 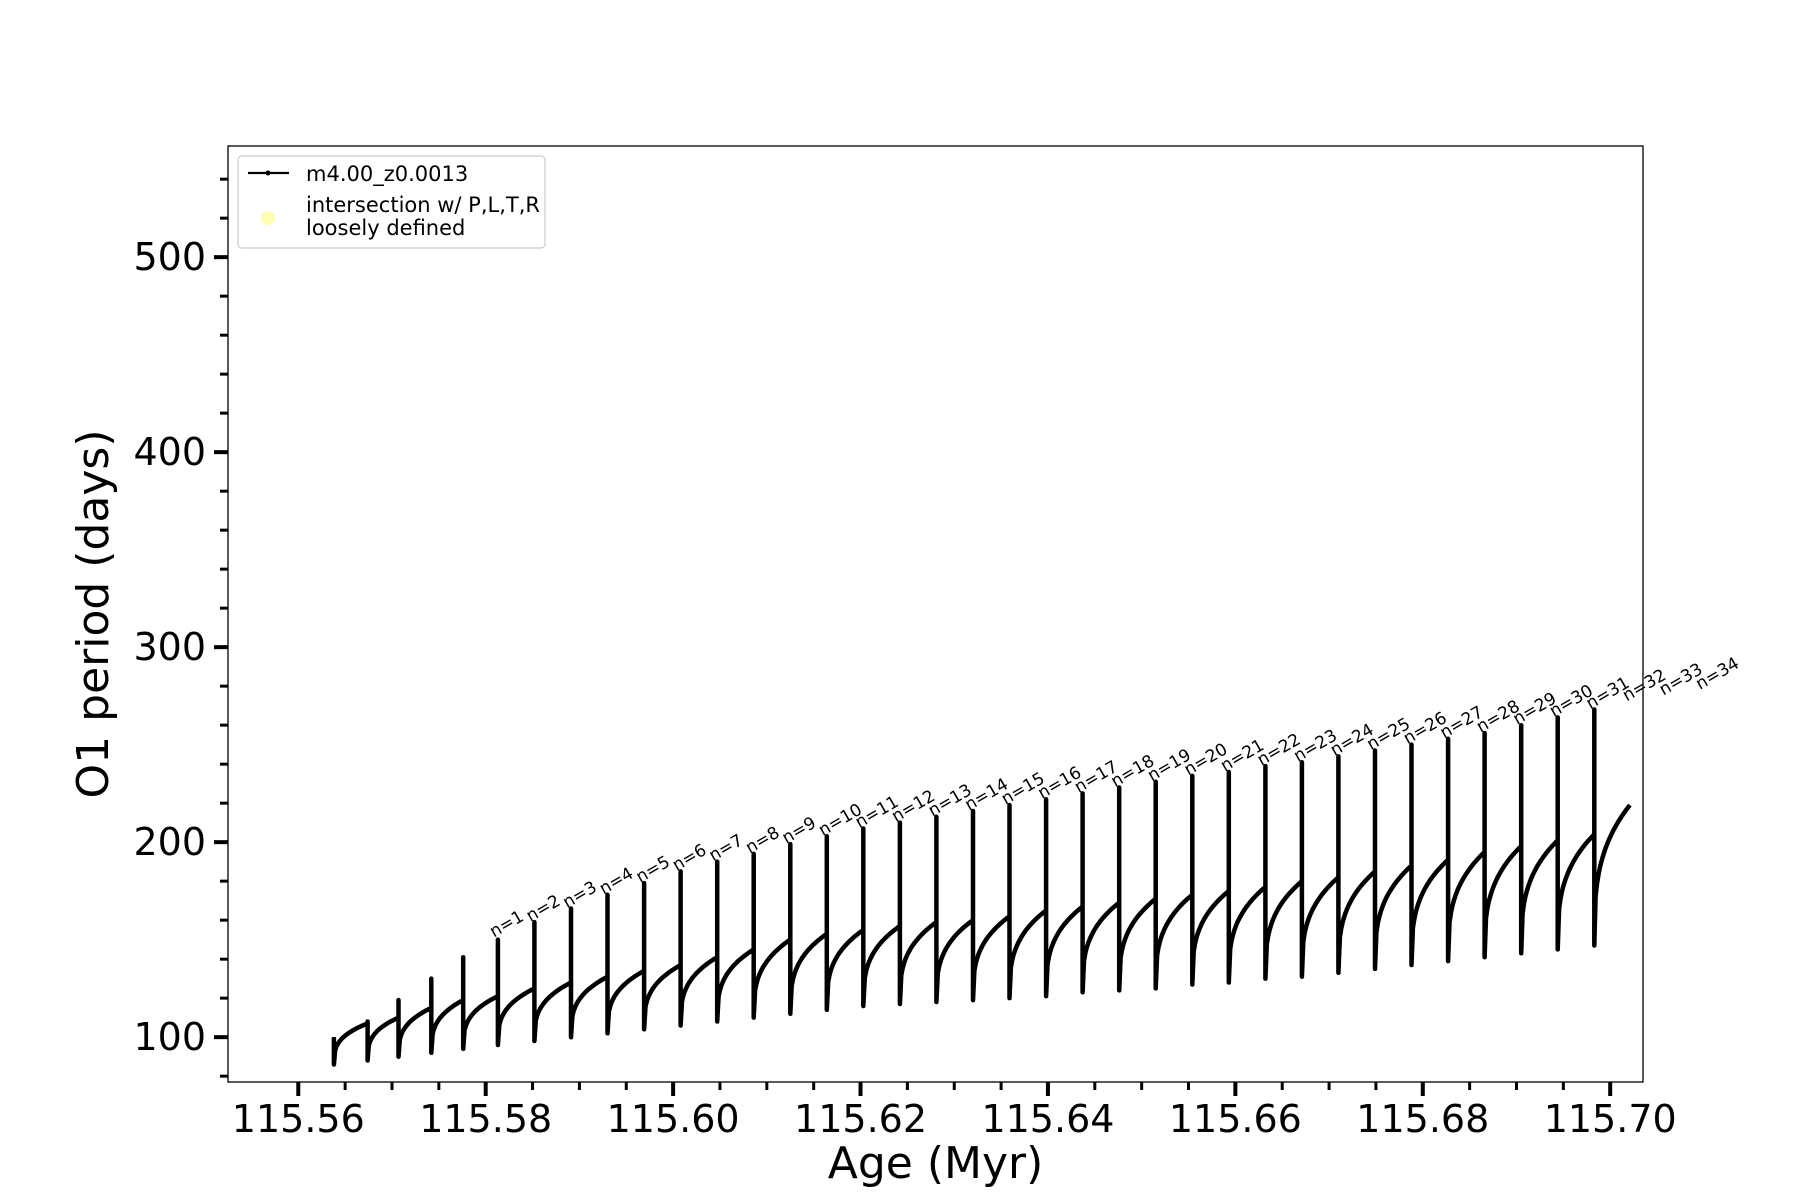 I want to click on x-tick-label: 115.56, so click(x=298, y=1119).